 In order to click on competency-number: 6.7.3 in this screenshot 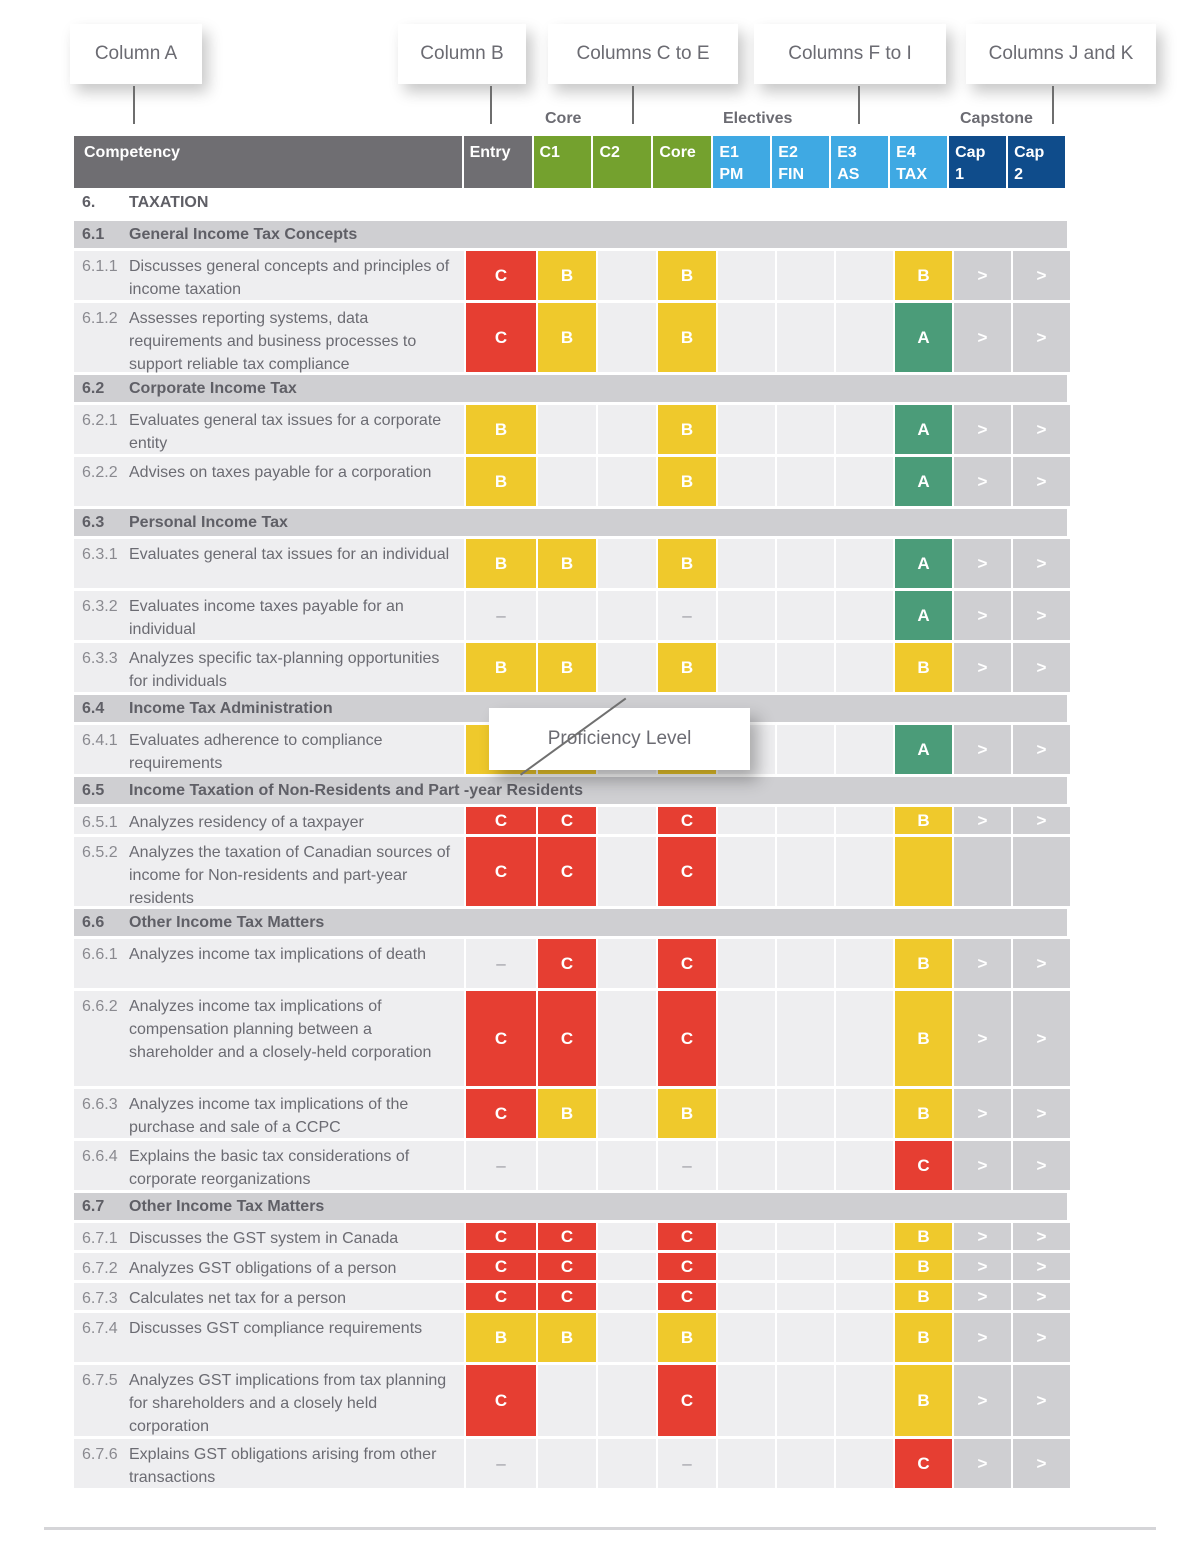, I will do `click(100, 1298)`.